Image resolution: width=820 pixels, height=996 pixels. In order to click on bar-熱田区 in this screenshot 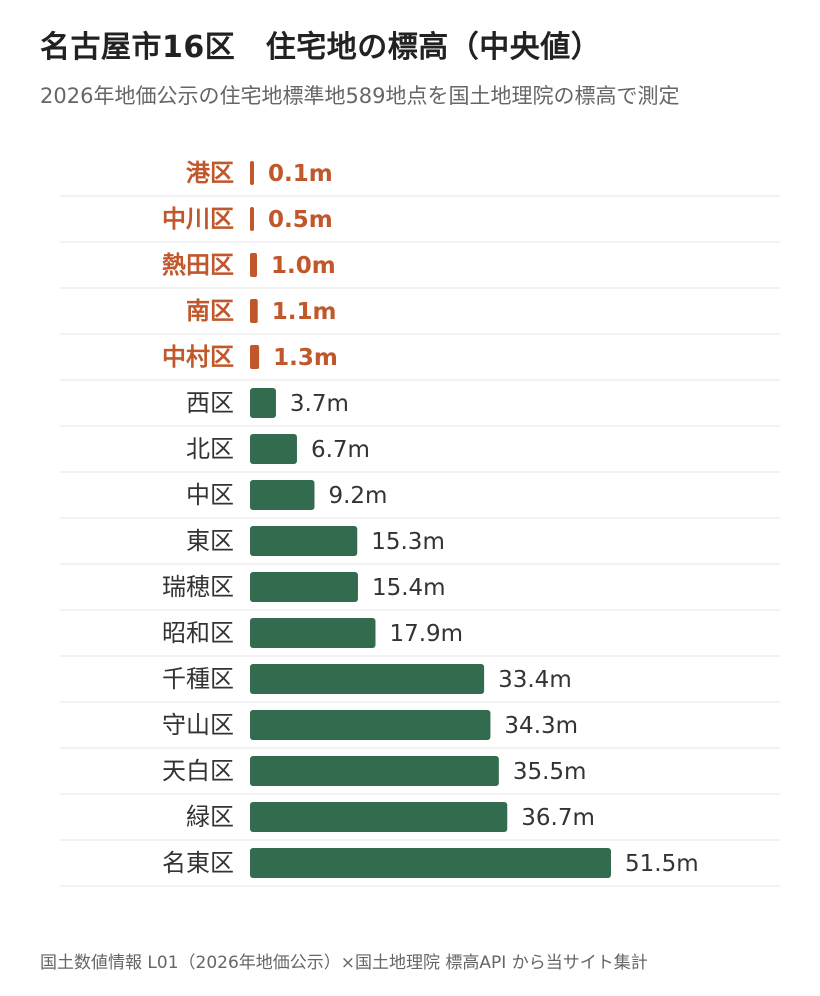, I will do `click(254, 265)`.